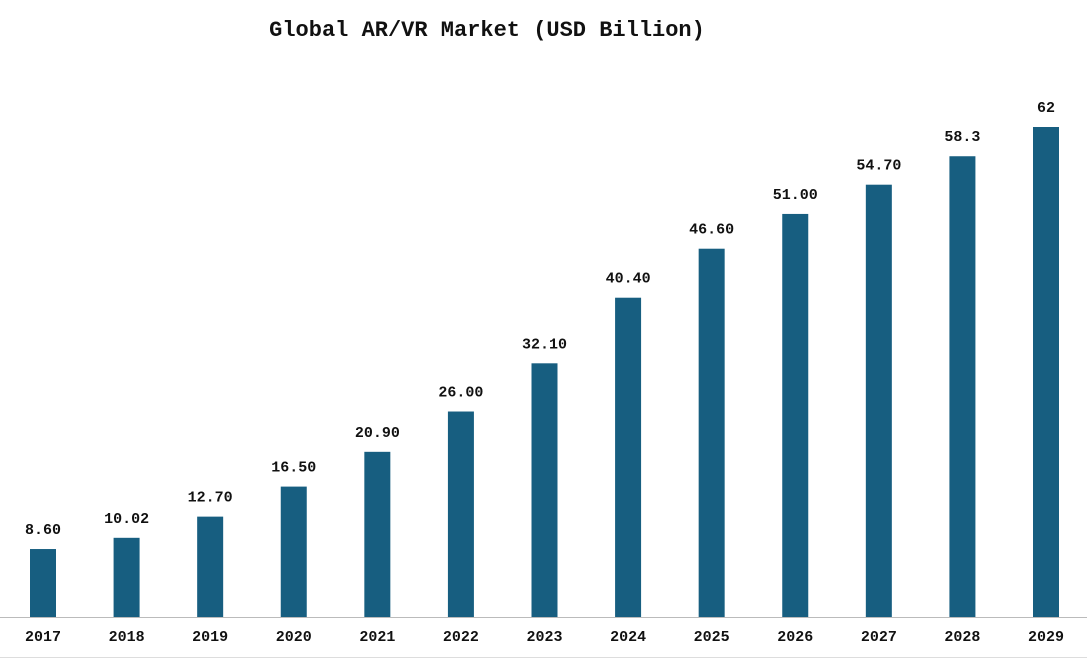  What do you see at coordinates (293, 468) in the screenshot?
I see `value-label: 16.50` at bounding box center [293, 468].